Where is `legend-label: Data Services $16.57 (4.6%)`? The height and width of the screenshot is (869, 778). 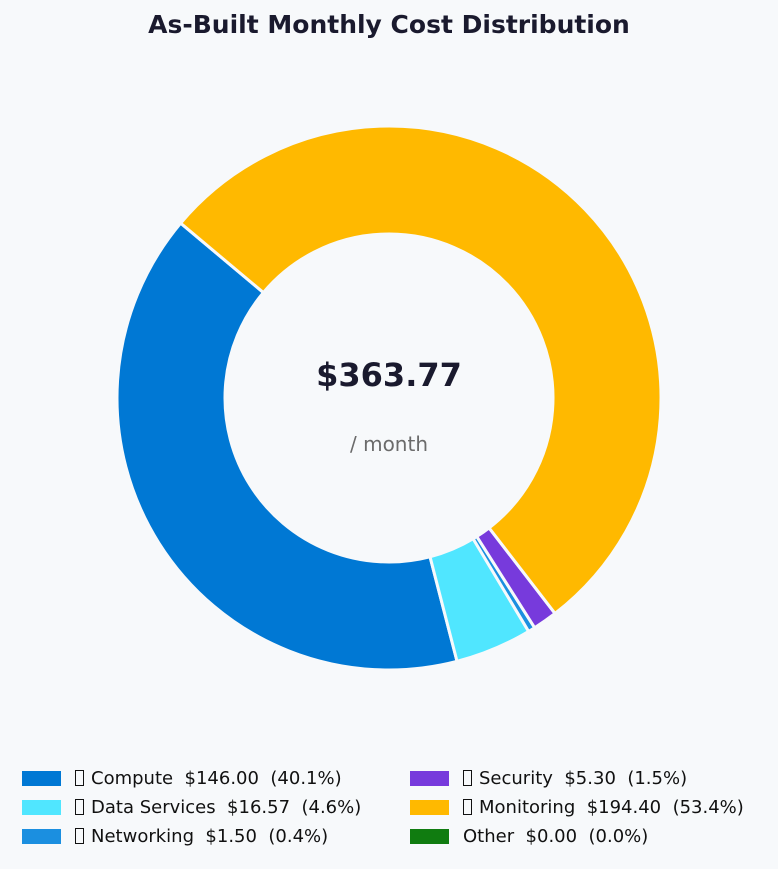
legend-label: Data Services $16.57 (4.6%) is located at coordinates (226, 807).